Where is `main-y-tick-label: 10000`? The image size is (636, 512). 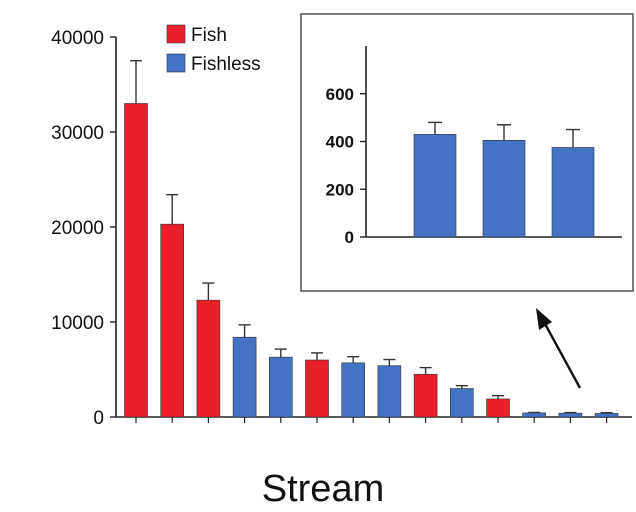 main-y-tick-label: 10000 is located at coordinates (77, 323).